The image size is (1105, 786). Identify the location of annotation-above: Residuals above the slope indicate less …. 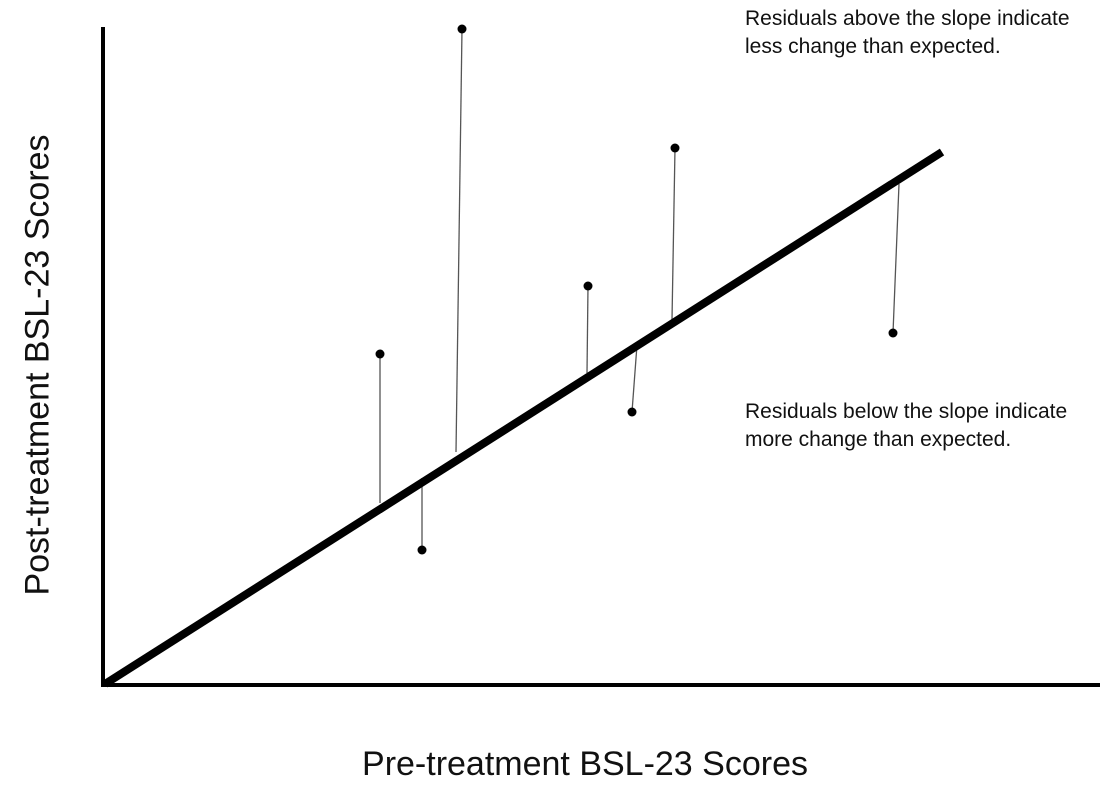
(907, 33).